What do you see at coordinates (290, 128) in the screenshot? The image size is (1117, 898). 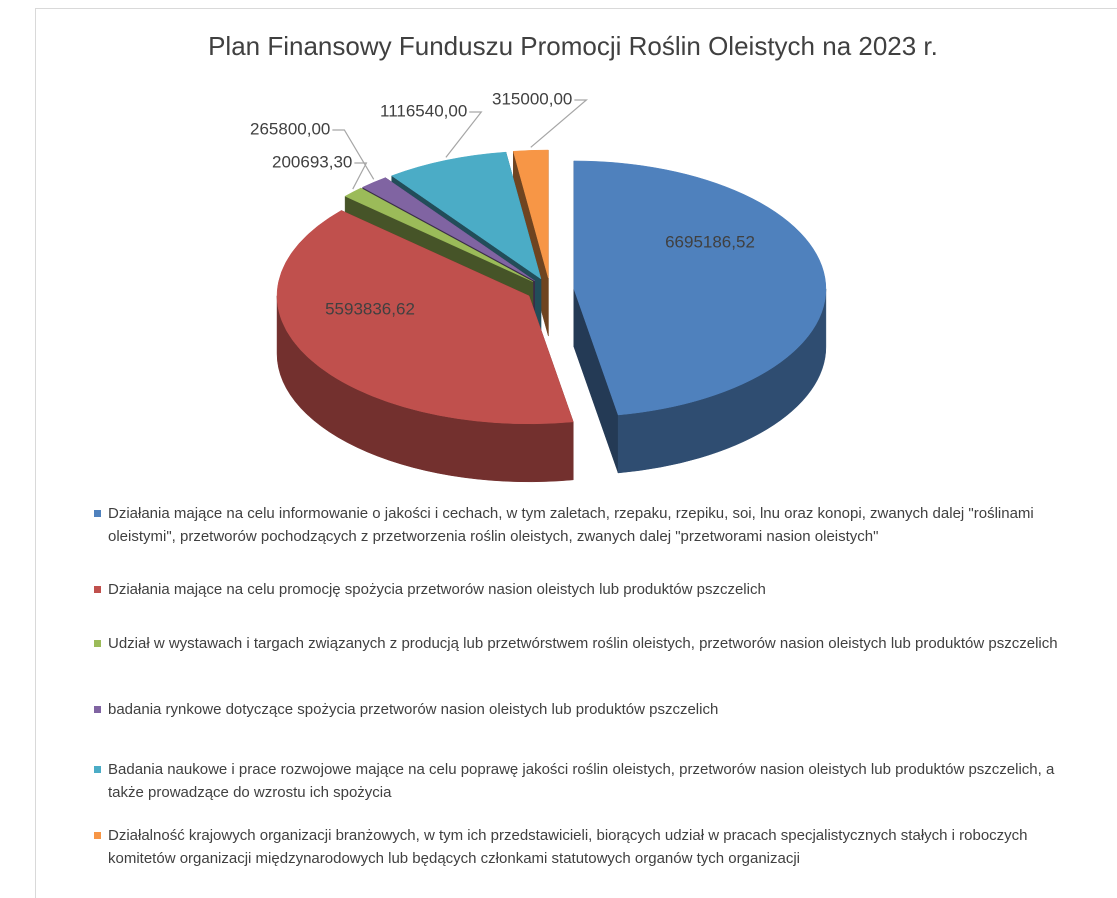 I see `data-label: 265800,00` at bounding box center [290, 128].